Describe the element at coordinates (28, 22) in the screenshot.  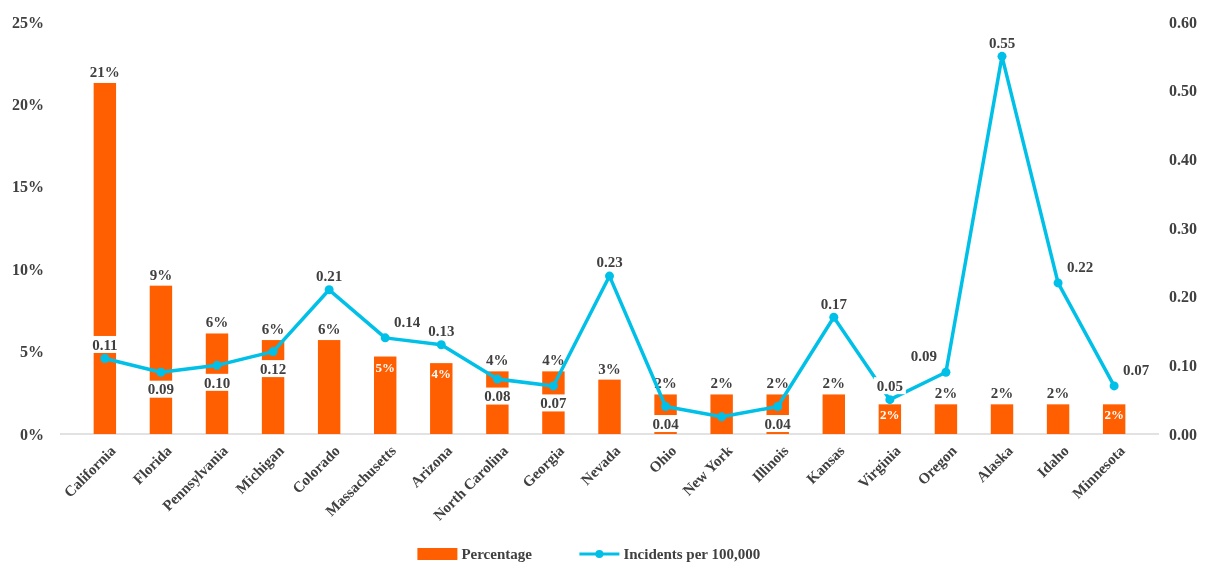
I see `y-tick-label: 25%` at that location.